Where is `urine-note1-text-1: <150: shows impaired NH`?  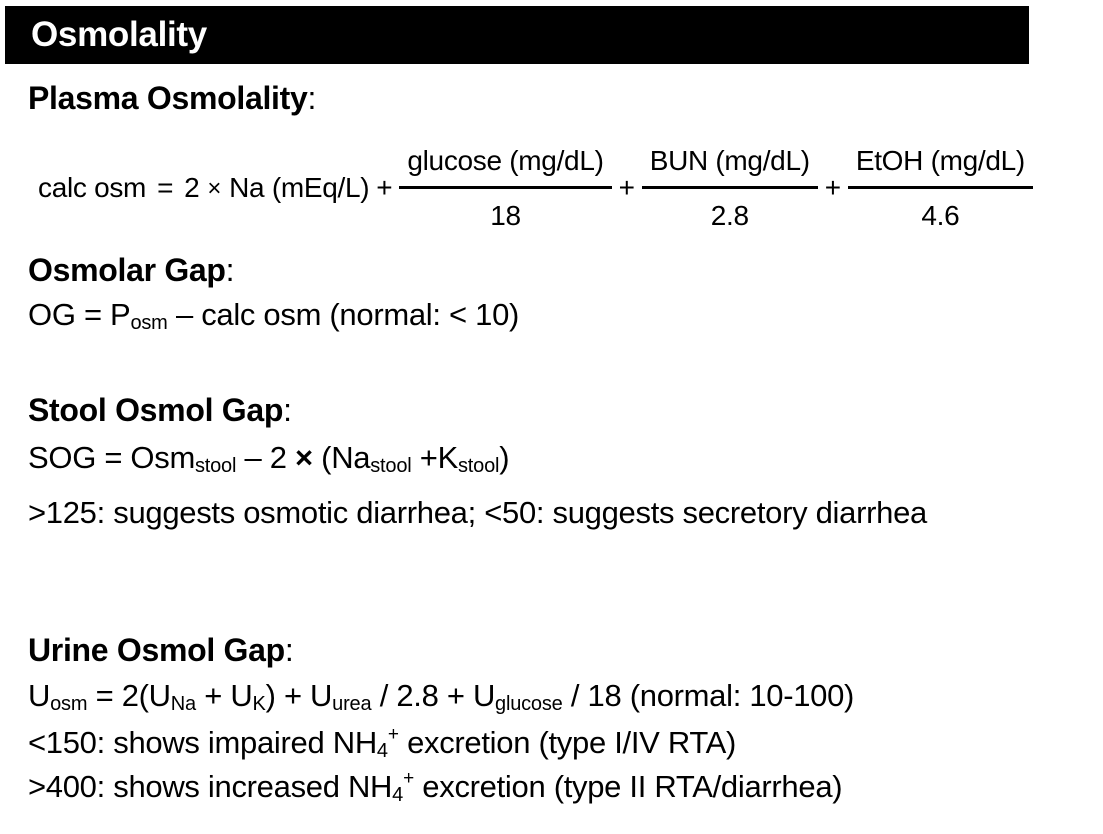 urine-note1-text-1: <150: shows impaired NH is located at coordinates (202, 742).